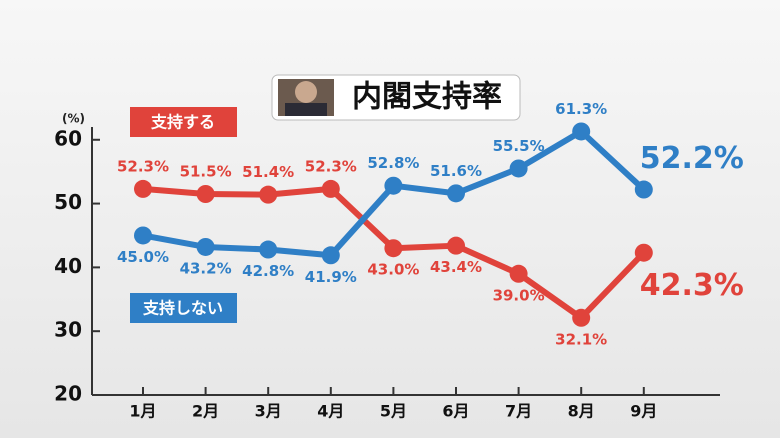 This screenshot has height=438, width=780. What do you see at coordinates (456, 267) in the screenshot?
I see `data-label: 43.4%` at bounding box center [456, 267].